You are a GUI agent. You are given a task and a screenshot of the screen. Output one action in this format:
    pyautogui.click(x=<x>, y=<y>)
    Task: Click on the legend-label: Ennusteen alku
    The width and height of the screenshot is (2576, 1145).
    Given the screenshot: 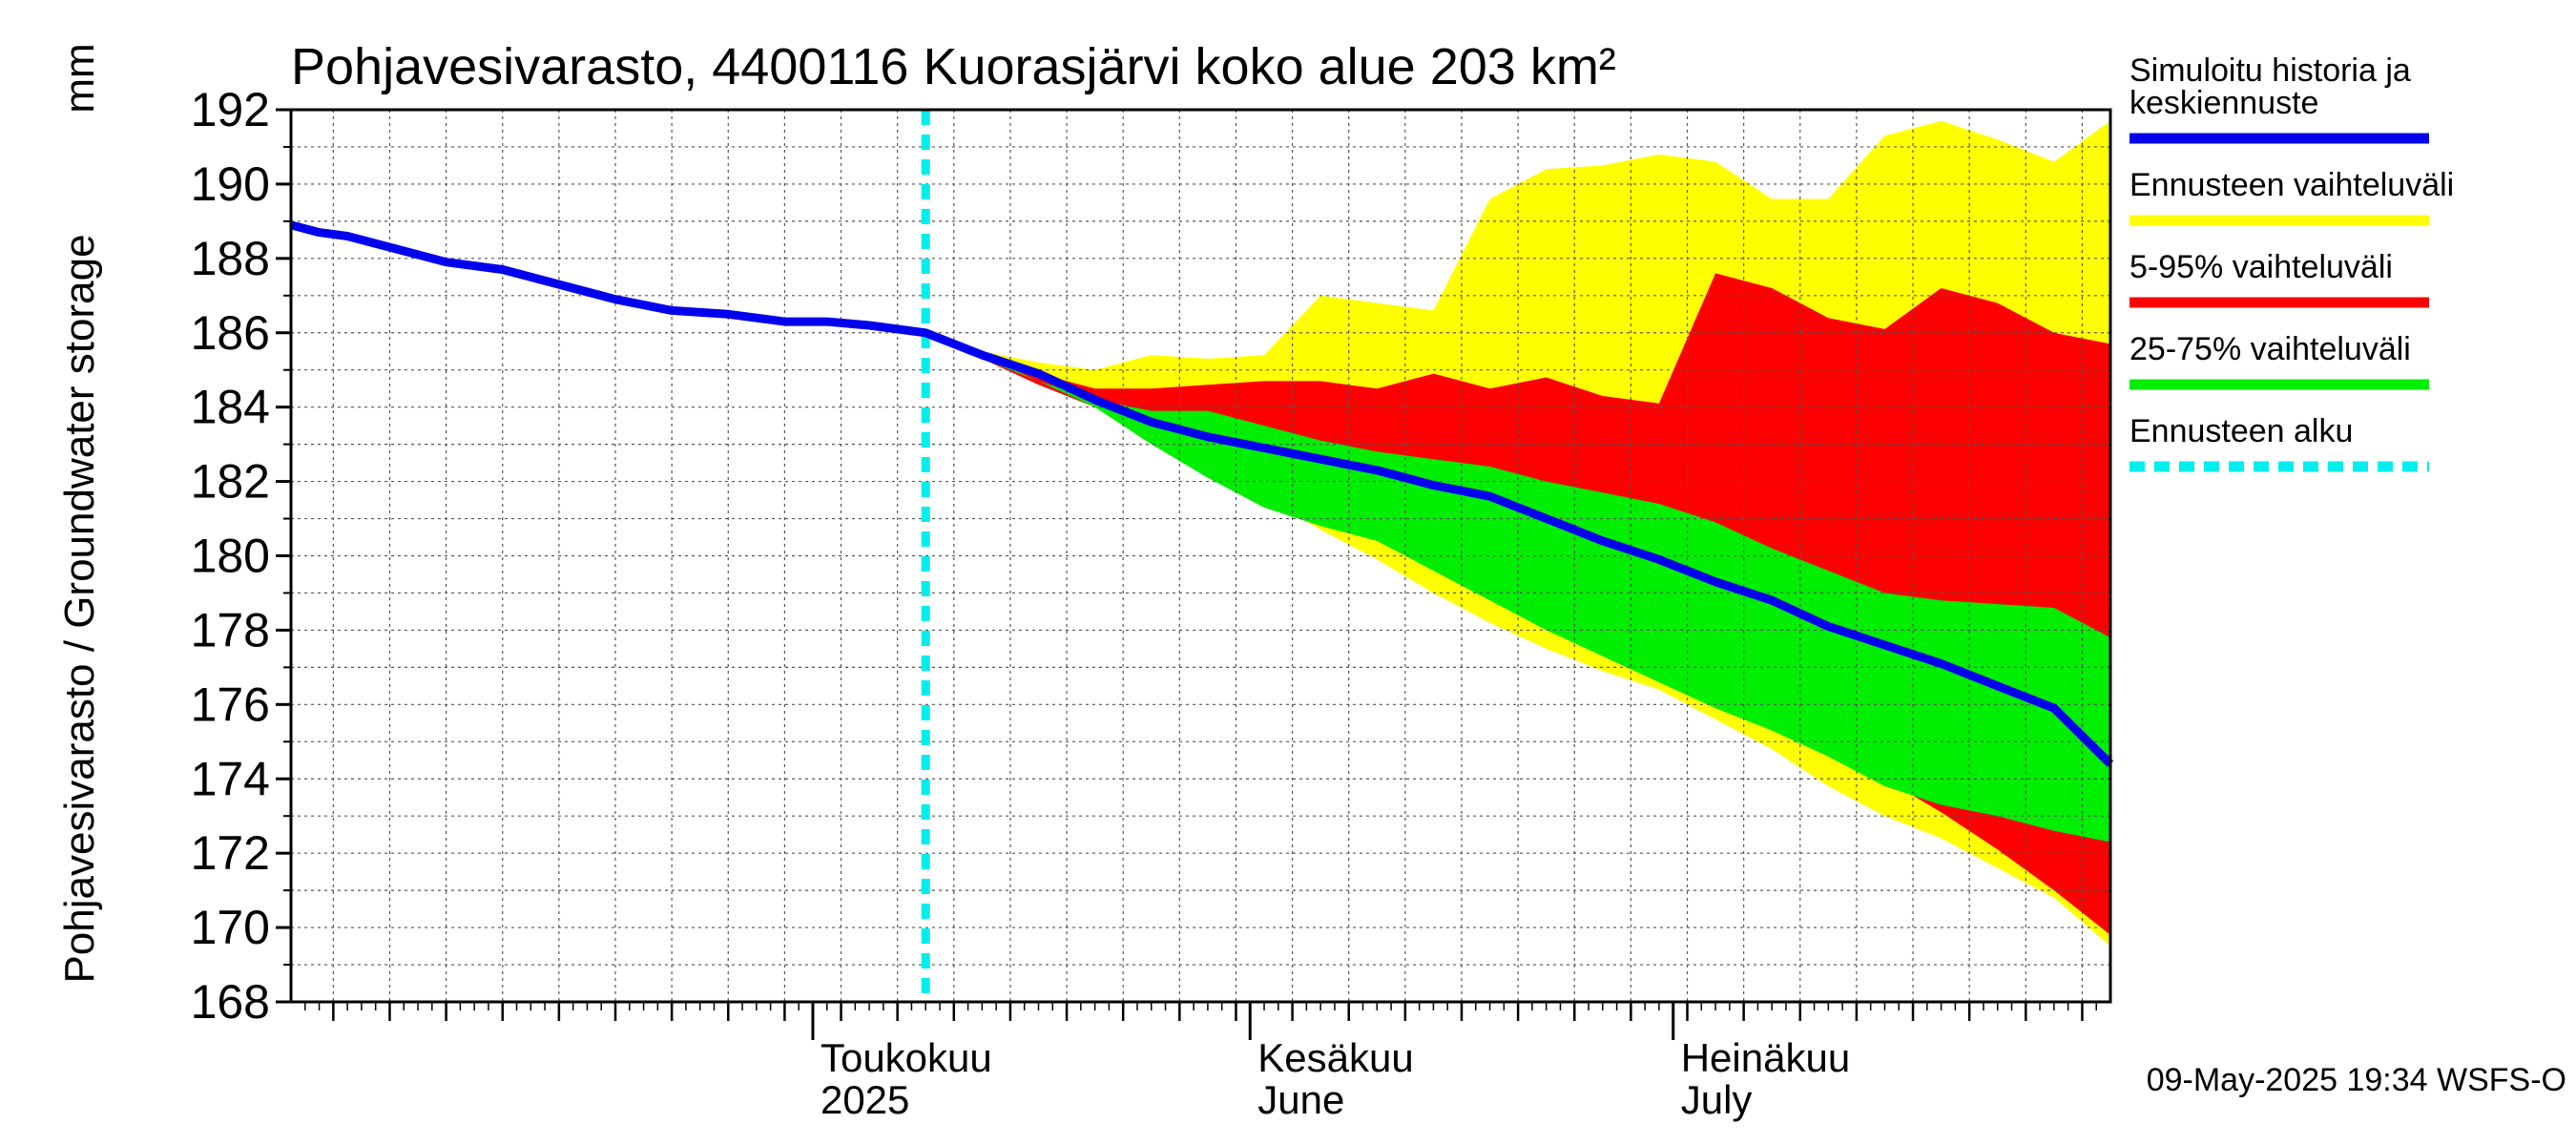 What is the action you would take?
    pyautogui.click(x=2241, y=431)
    